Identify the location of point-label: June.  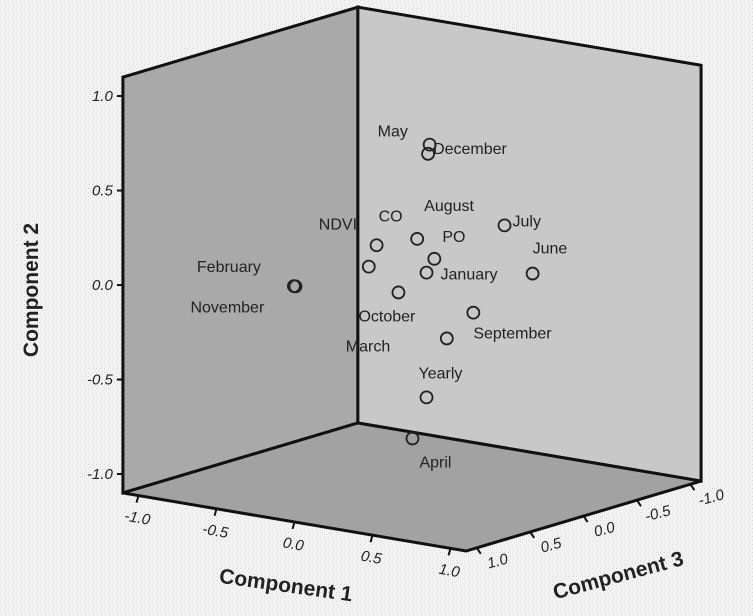
(550, 249).